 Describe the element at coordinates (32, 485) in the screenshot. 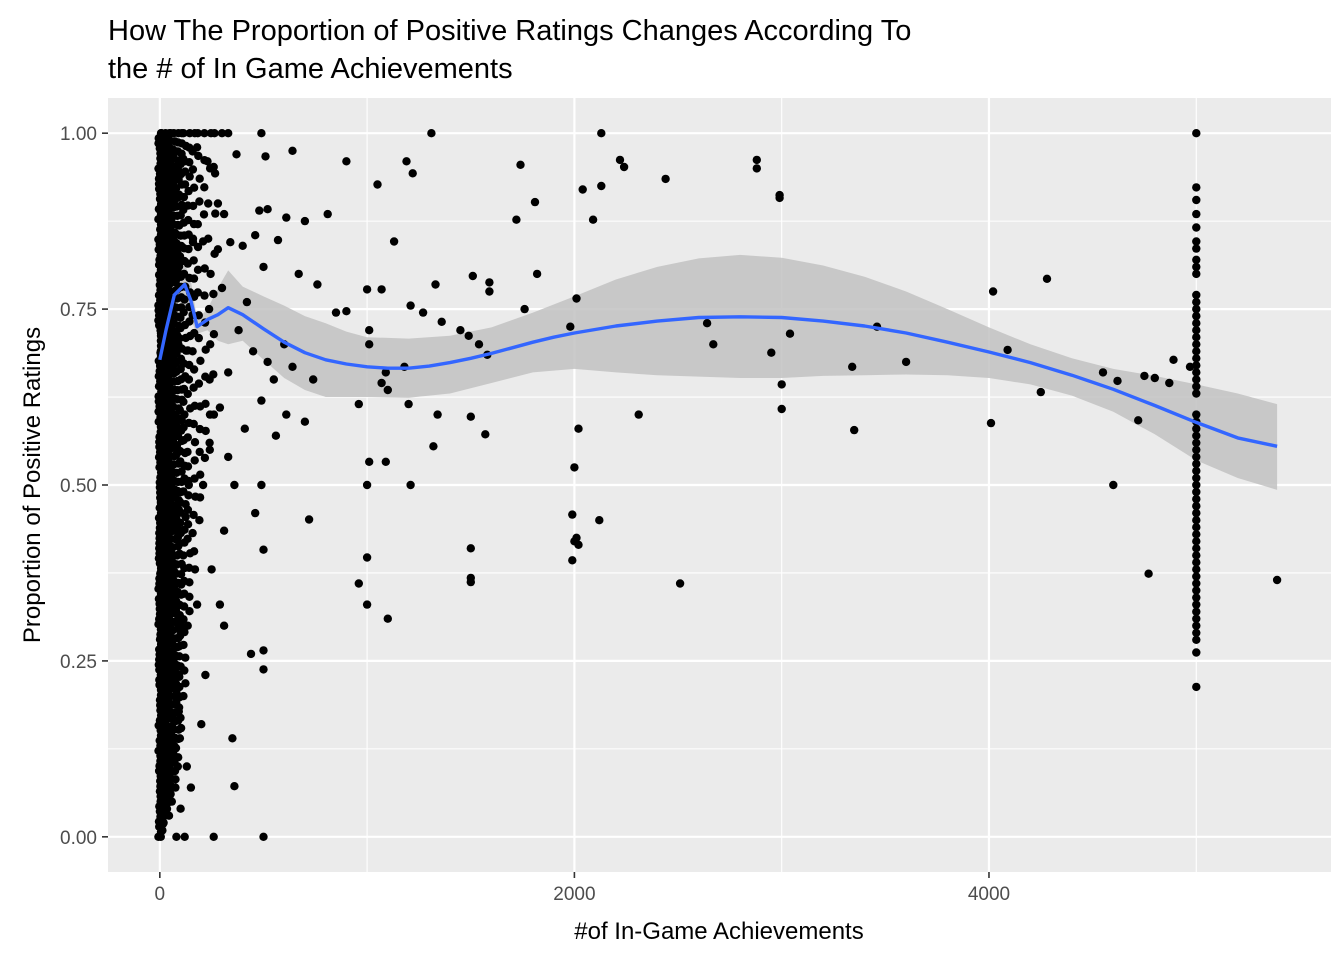

I see `y-axis-title: Proportion of Positive Ratings` at that location.